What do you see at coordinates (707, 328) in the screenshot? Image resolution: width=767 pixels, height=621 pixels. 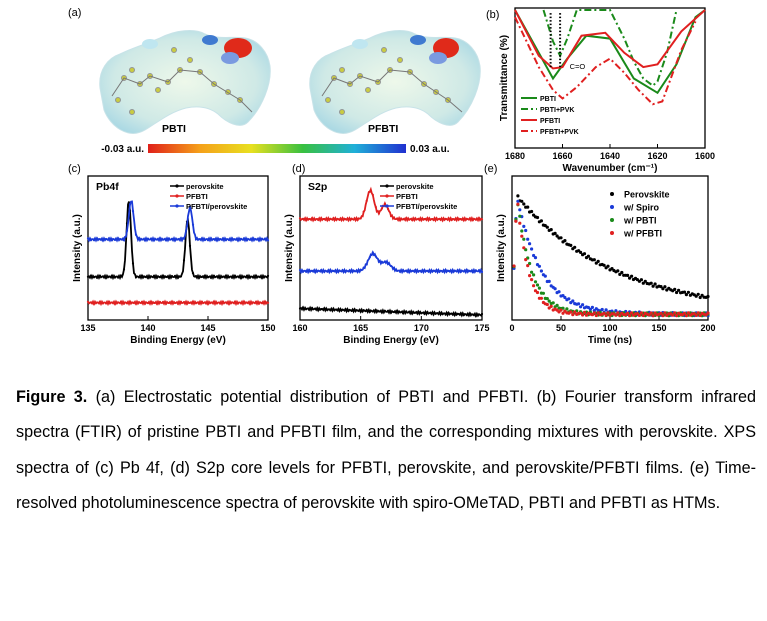 I see `x-tick-label: 200` at bounding box center [707, 328].